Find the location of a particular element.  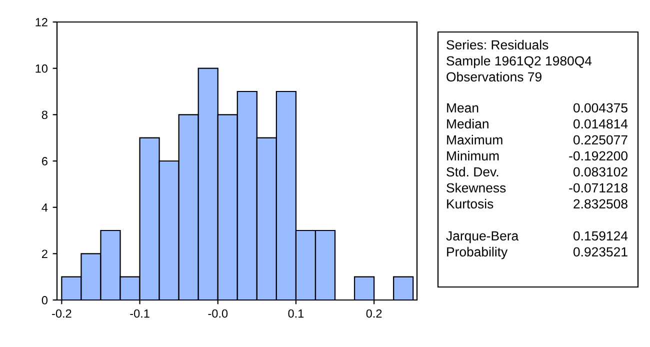

text: Std. Dev. is located at coordinates (472, 171).